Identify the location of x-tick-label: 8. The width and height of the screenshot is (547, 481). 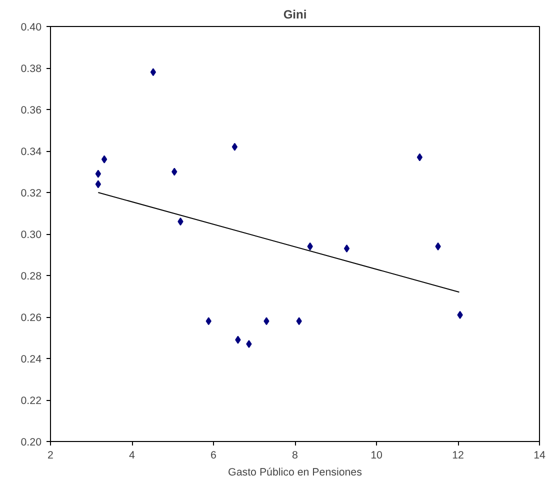
(295, 456).